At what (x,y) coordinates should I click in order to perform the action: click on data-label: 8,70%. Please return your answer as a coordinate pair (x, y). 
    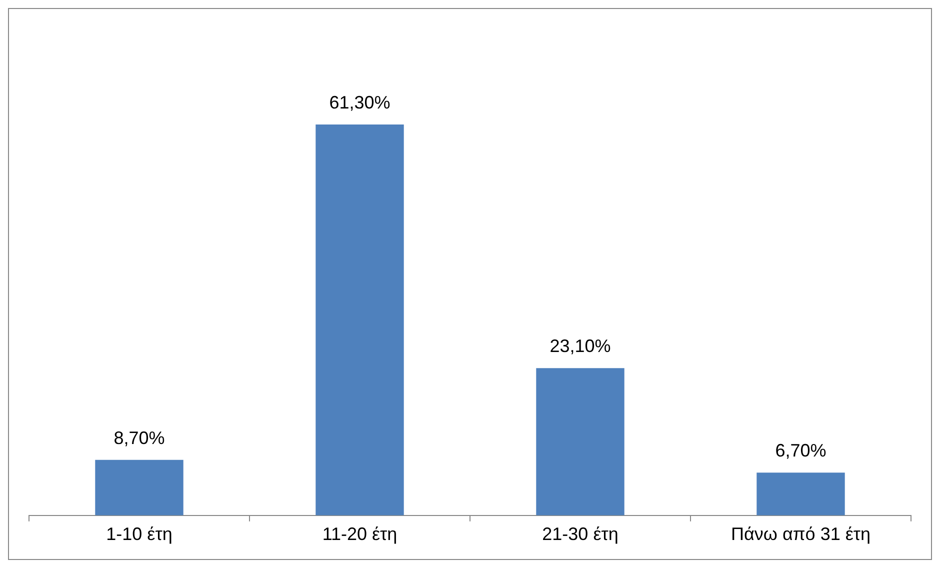
    Looking at the image, I should click on (139, 438).